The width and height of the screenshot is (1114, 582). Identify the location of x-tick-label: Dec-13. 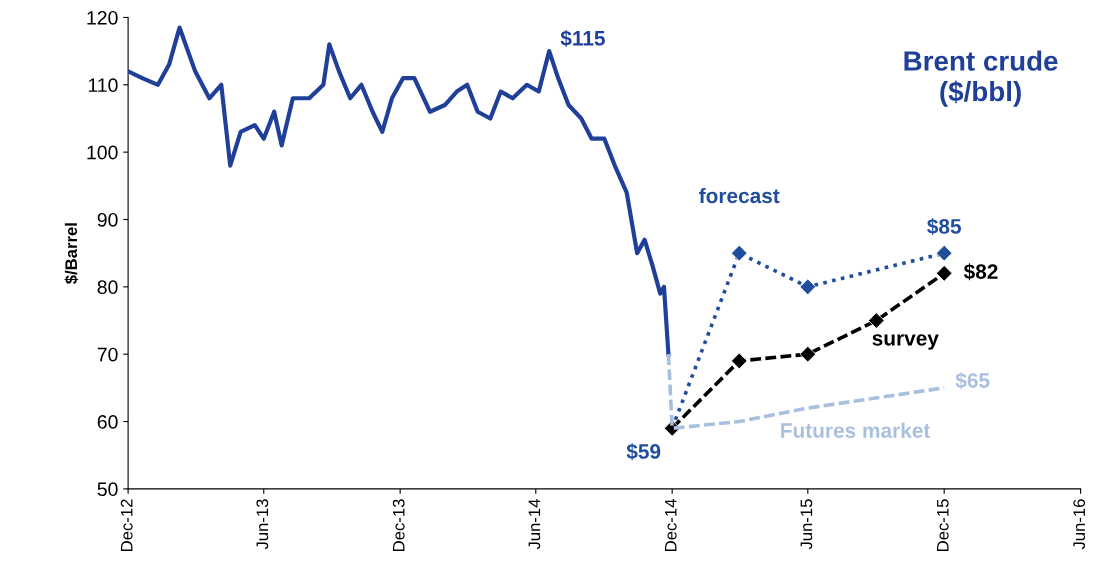
(398, 525).